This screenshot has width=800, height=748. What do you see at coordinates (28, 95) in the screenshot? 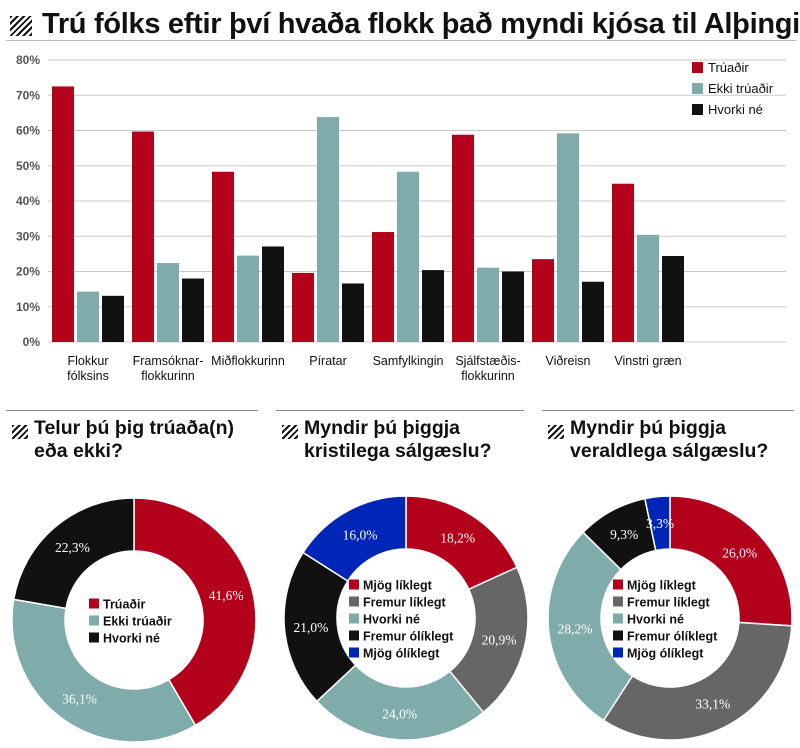
I see `y-tick-label: 70%` at bounding box center [28, 95].